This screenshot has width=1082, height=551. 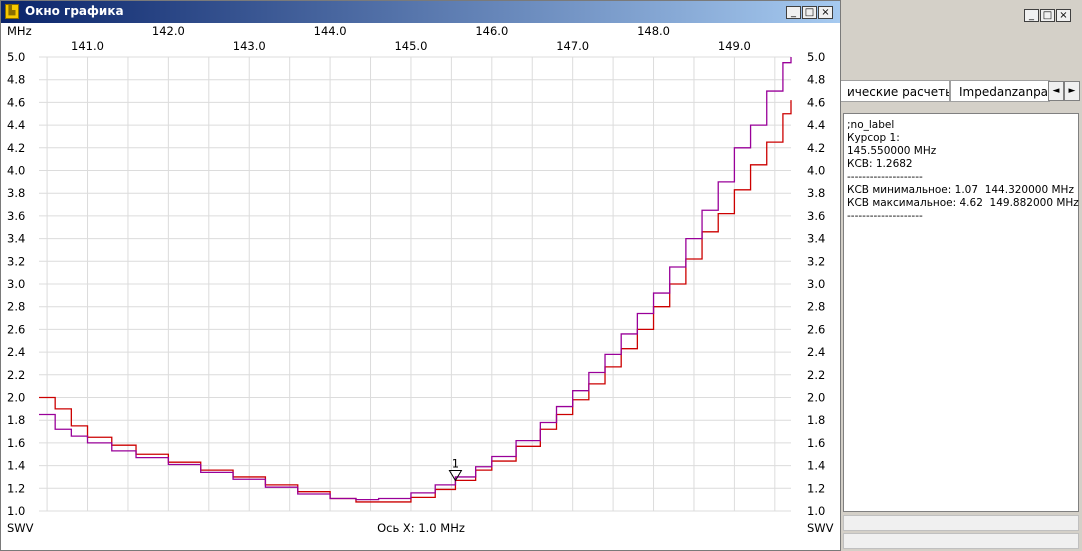 What do you see at coordinates (734, 46) in the screenshot?
I see `x-tick-label-bottom: 149.0` at bounding box center [734, 46].